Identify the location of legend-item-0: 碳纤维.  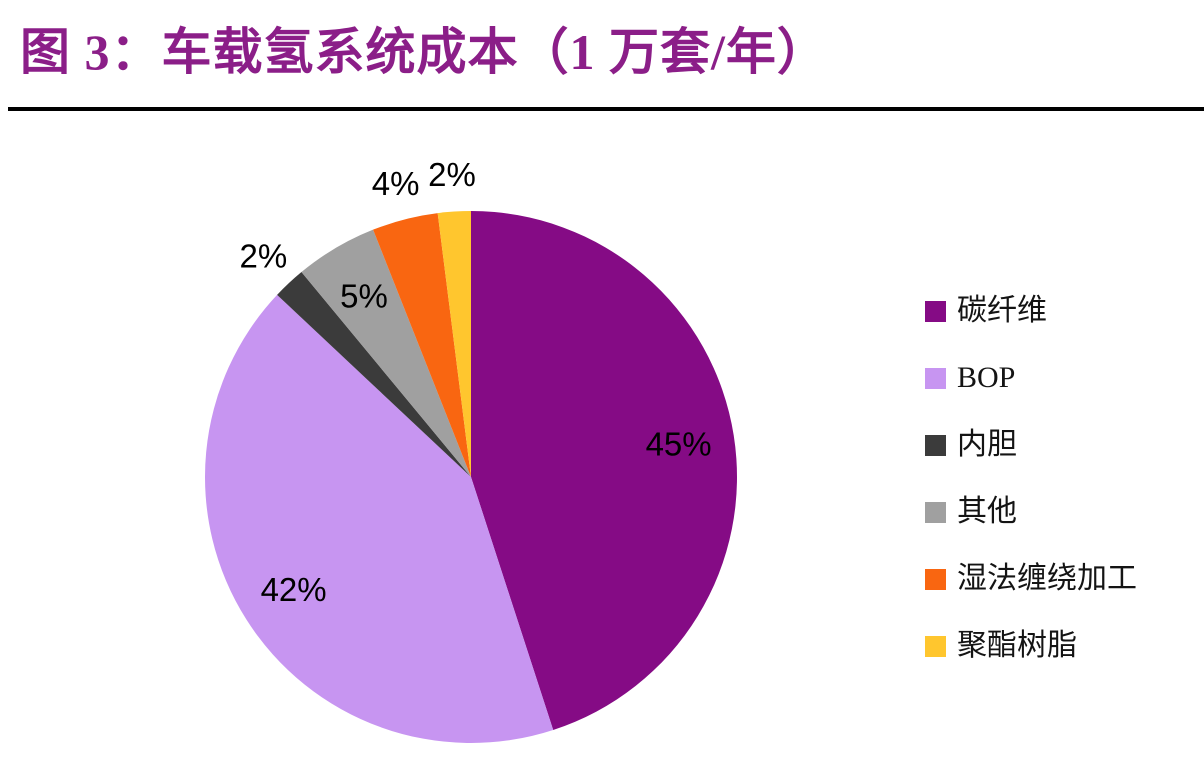
(1031, 311).